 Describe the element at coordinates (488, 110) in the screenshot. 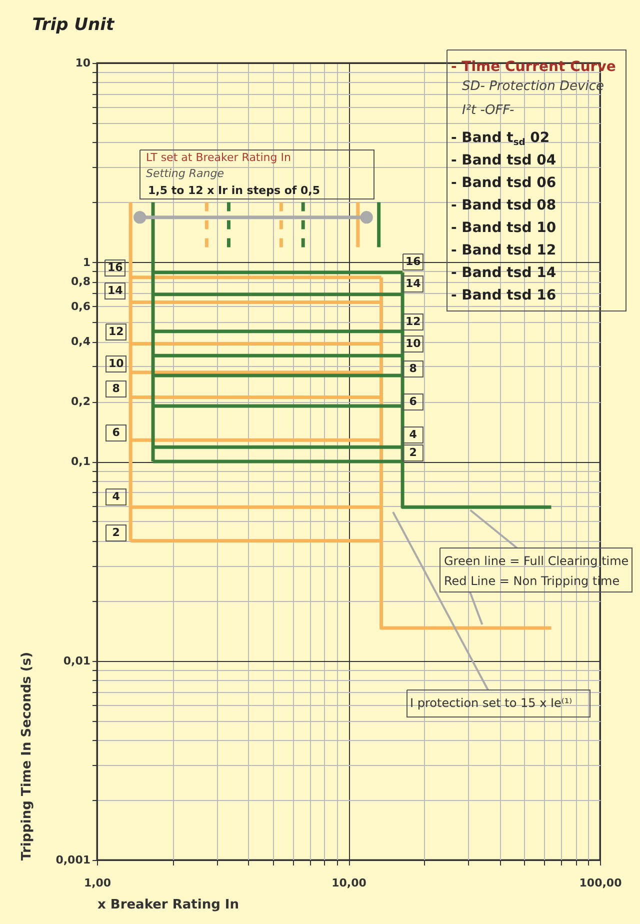

I see `annotation: I²t -OFF-` at that location.